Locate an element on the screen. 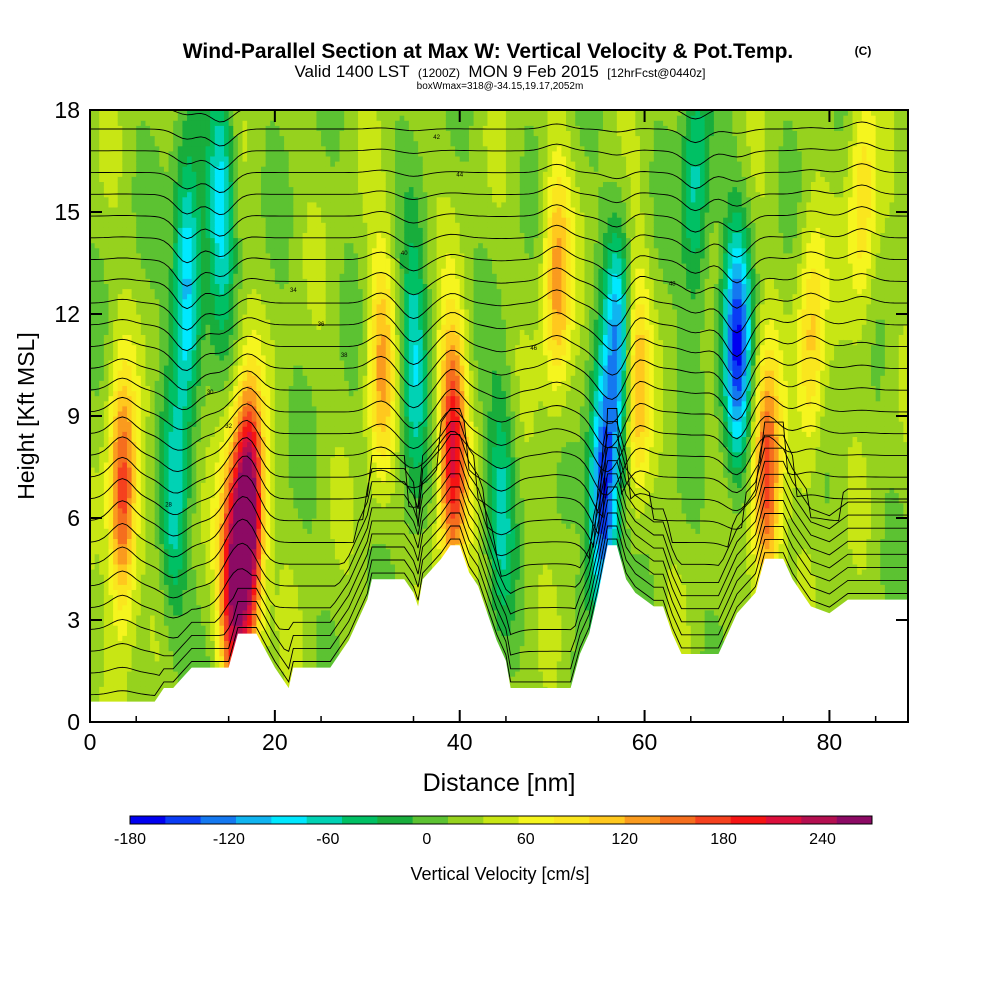 This screenshot has width=1000, height=1005. x-tick-label: 80 is located at coordinates (830, 742).